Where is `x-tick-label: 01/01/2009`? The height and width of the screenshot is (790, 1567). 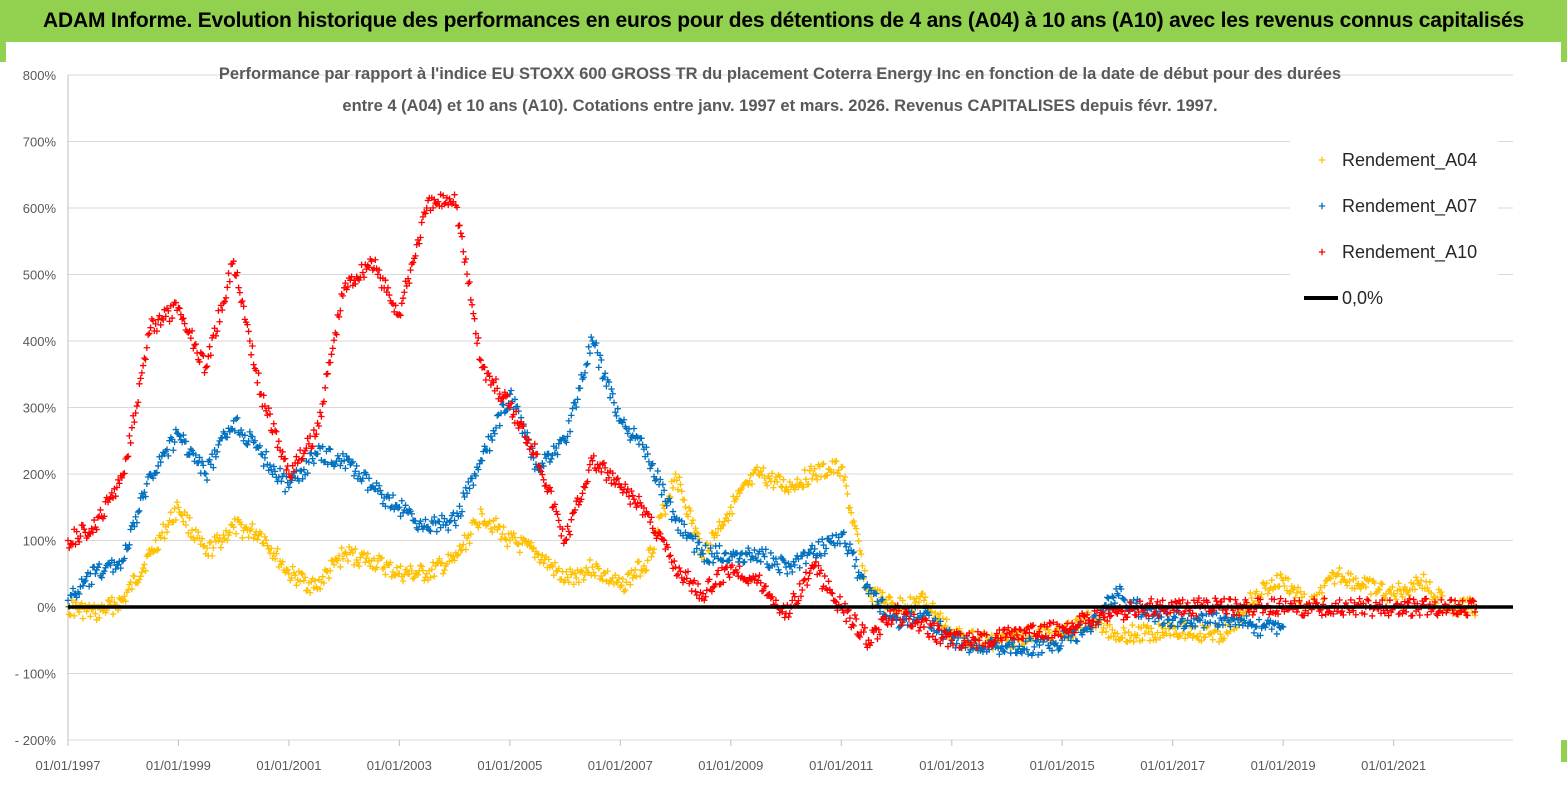
x-tick-label: 01/01/2009 is located at coordinates (730, 765).